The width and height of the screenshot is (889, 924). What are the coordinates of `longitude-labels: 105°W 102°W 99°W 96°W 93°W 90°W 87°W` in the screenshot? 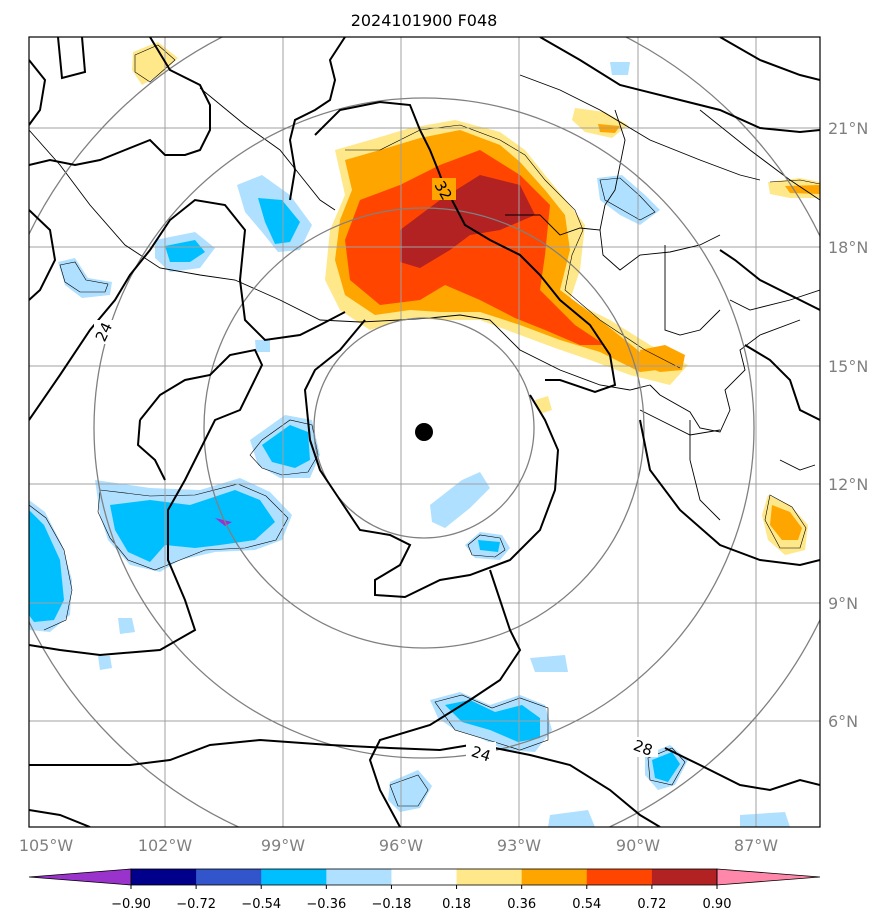 It's located at (398, 845).